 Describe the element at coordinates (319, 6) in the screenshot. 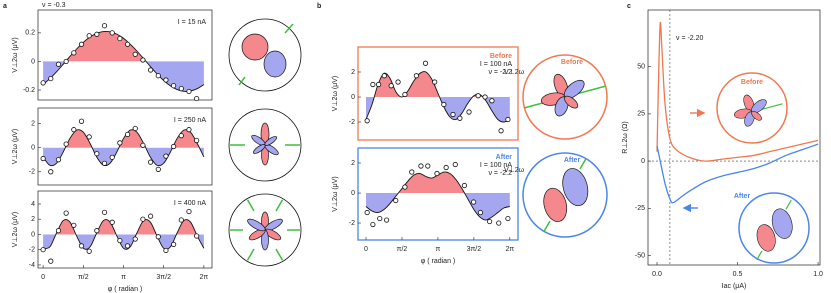

I see `panel-label: b` at that location.